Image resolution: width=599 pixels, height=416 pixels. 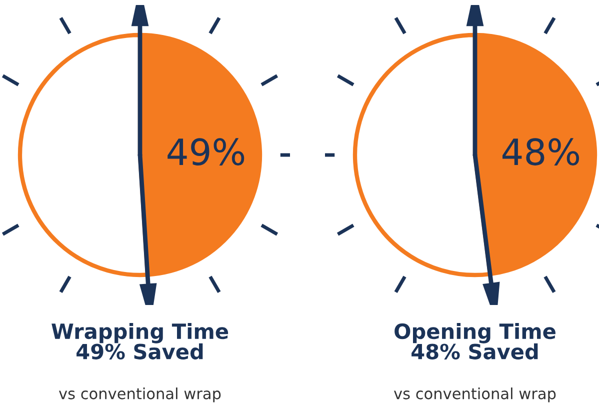 I want to click on text: Opening Time 48% Saved, so click(x=475, y=341).